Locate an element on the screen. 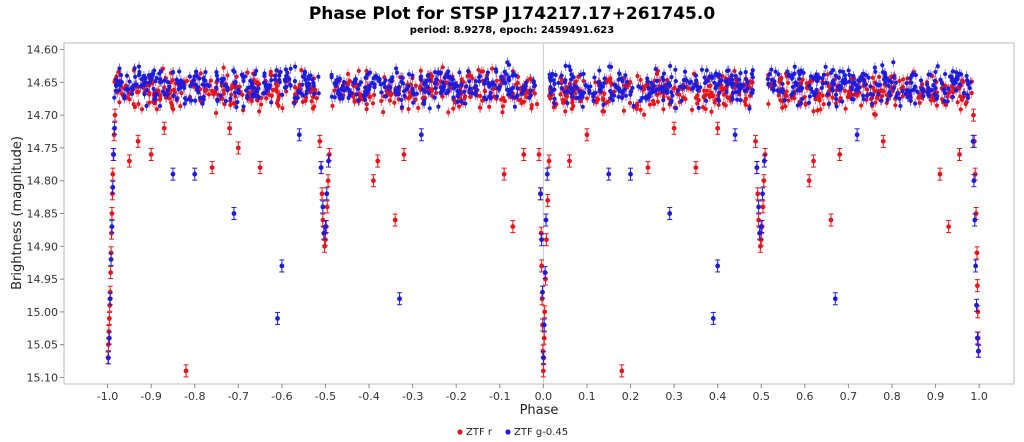 Image resolution: width=1024 pixels, height=442 pixels. chart-title: Phase Plot for STSP J174217.17+261745.0 is located at coordinates (512, 14).